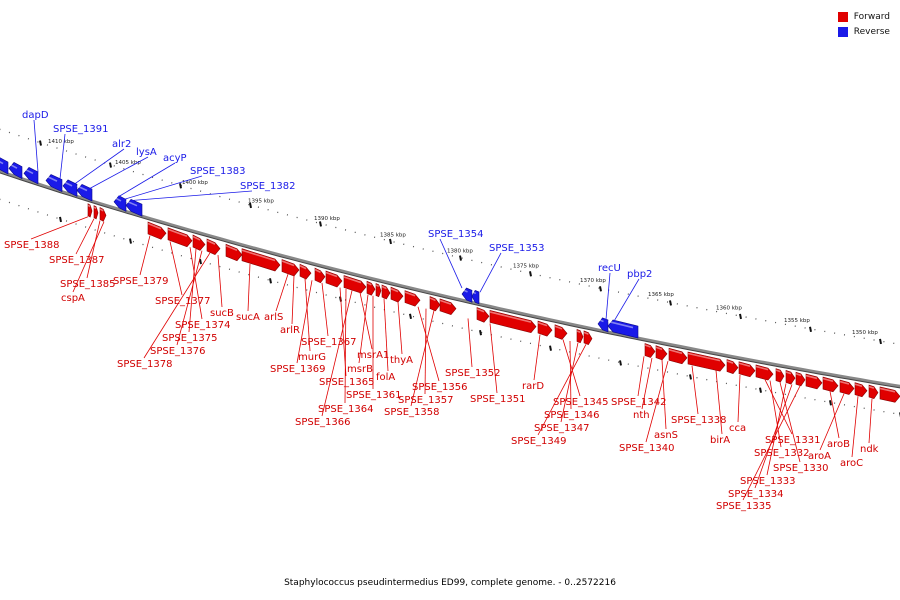 Image resolution: width=900 pixels, height=600 pixels. What do you see at coordinates (73, 298) in the screenshot?
I see `forward-gene-label: cspA` at bounding box center [73, 298].